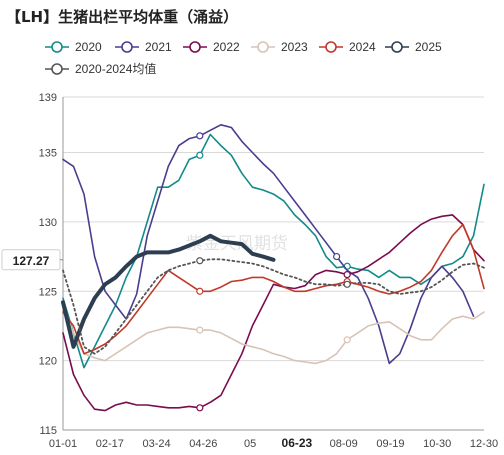 This screenshot has width=504, height=455. I want to click on x-tick-label: 12-30, so click(484, 444).